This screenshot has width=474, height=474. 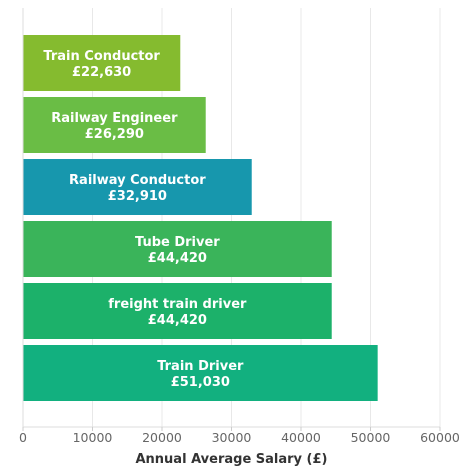 What do you see at coordinates (231, 459) in the screenshot?
I see `x-axis-title: Annual Average Salary (£)` at bounding box center [231, 459].